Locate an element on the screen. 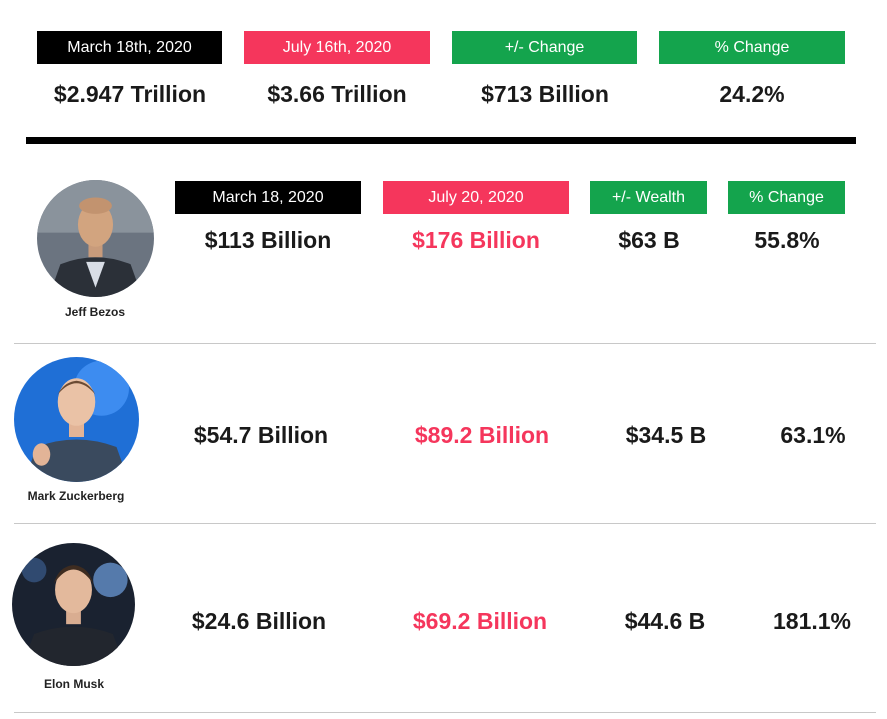 The image size is (887, 719). person-pct-value: 55.8% is located at coordinates (787, 240).